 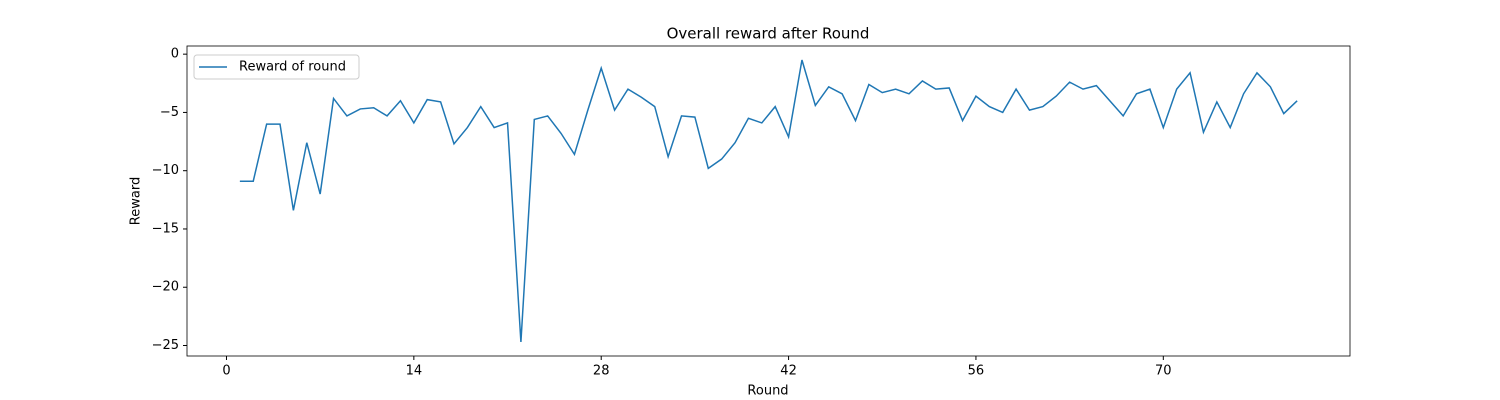 What do you see at coordinates (226, 371) in the screenshot?
I see `x-tick-label: 0` at bounding box center [226, 371].